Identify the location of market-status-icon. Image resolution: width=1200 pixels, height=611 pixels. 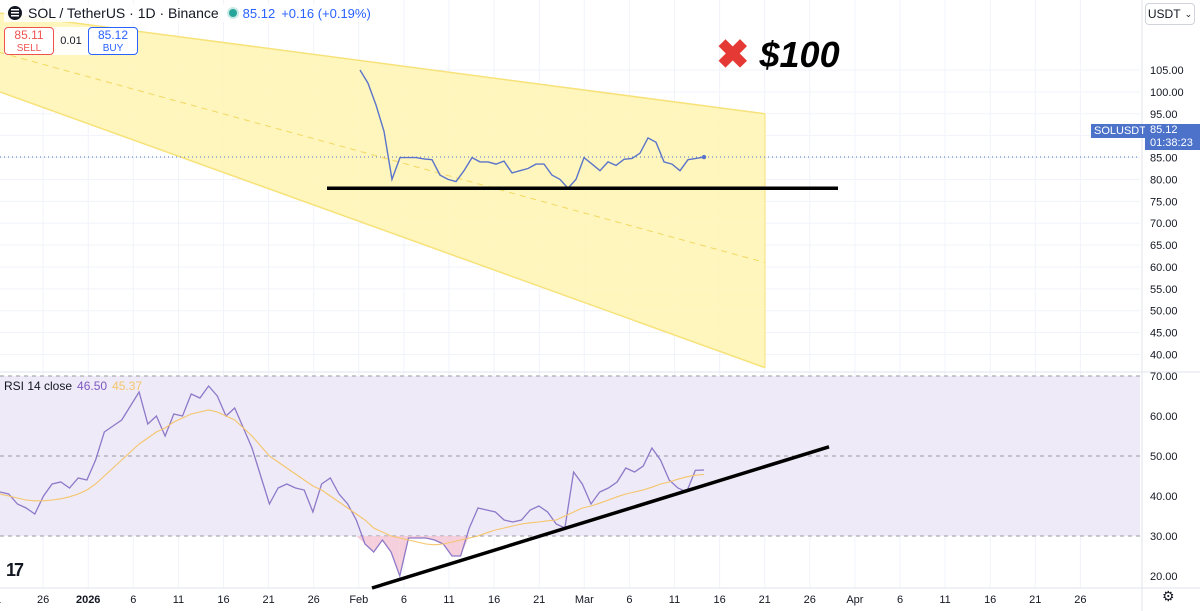
(232, 13).